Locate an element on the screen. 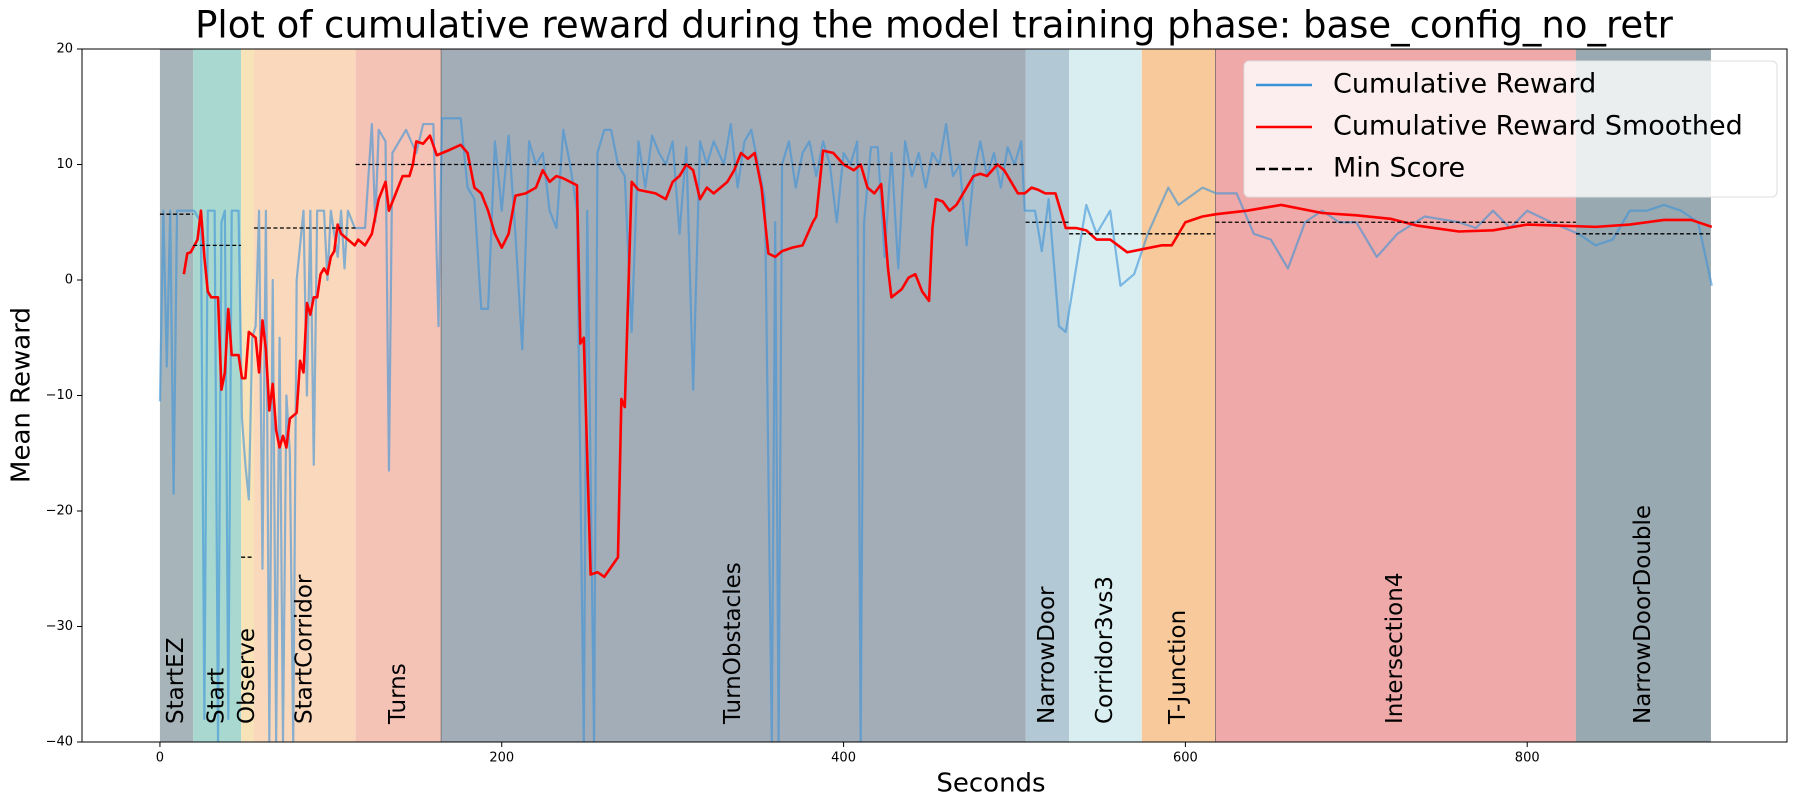  x-tick-label: 400 is located at coordinates (843, 758).